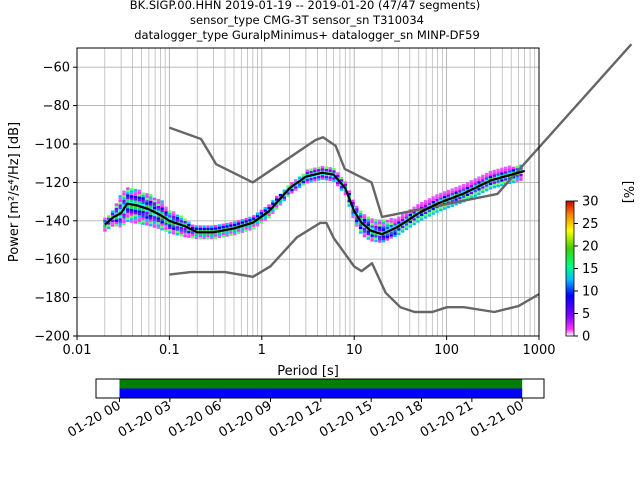 This screenshot has height=480, width=640. Describe the element at coordinates (262, 350) in the screenshot. I see `x-tick-label: 1` at that location.